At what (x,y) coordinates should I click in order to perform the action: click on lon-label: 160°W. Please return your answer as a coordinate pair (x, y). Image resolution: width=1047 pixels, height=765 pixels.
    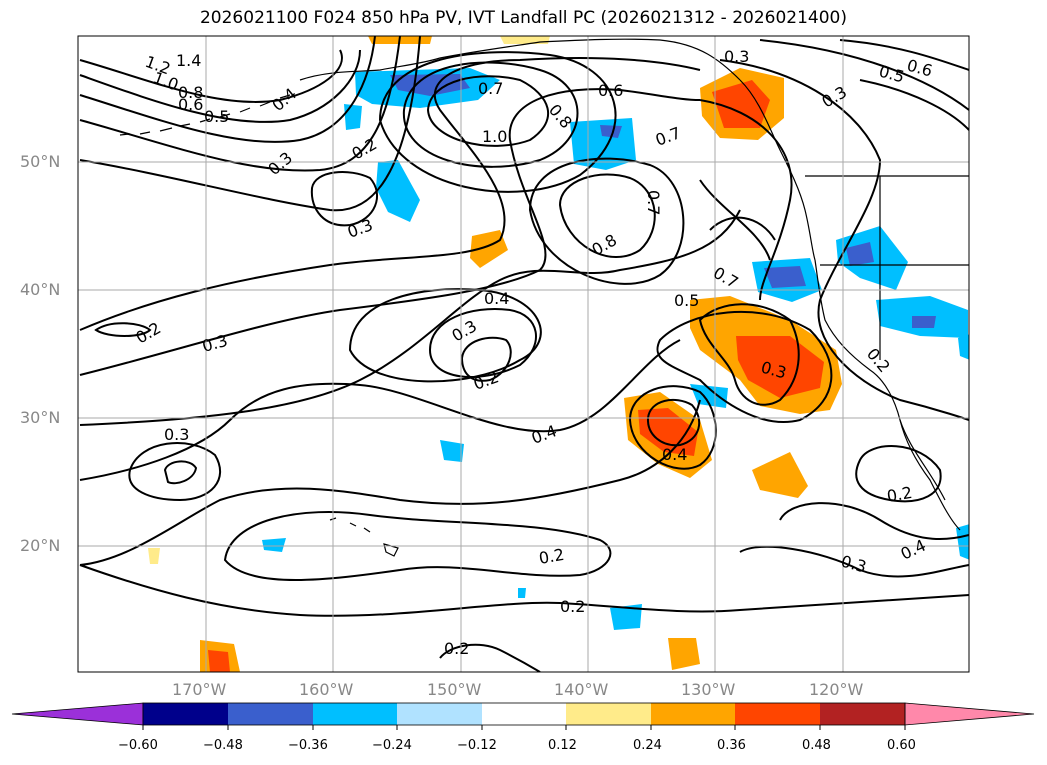
    Looking at the image, I should click on (326, 689).